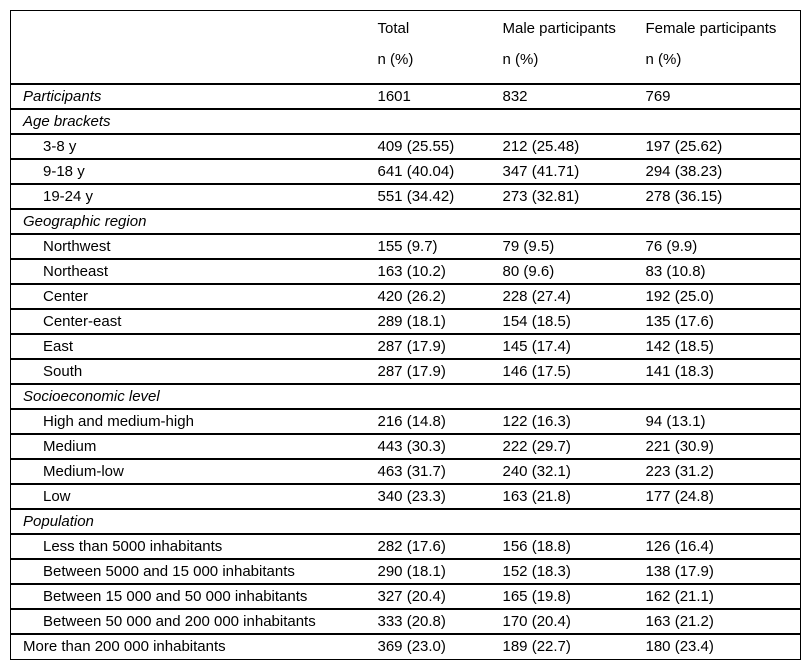  Describe the element at coordinates (719, 272) in the screenshot. I see `female-cell: 83 (10.8)` at that location.